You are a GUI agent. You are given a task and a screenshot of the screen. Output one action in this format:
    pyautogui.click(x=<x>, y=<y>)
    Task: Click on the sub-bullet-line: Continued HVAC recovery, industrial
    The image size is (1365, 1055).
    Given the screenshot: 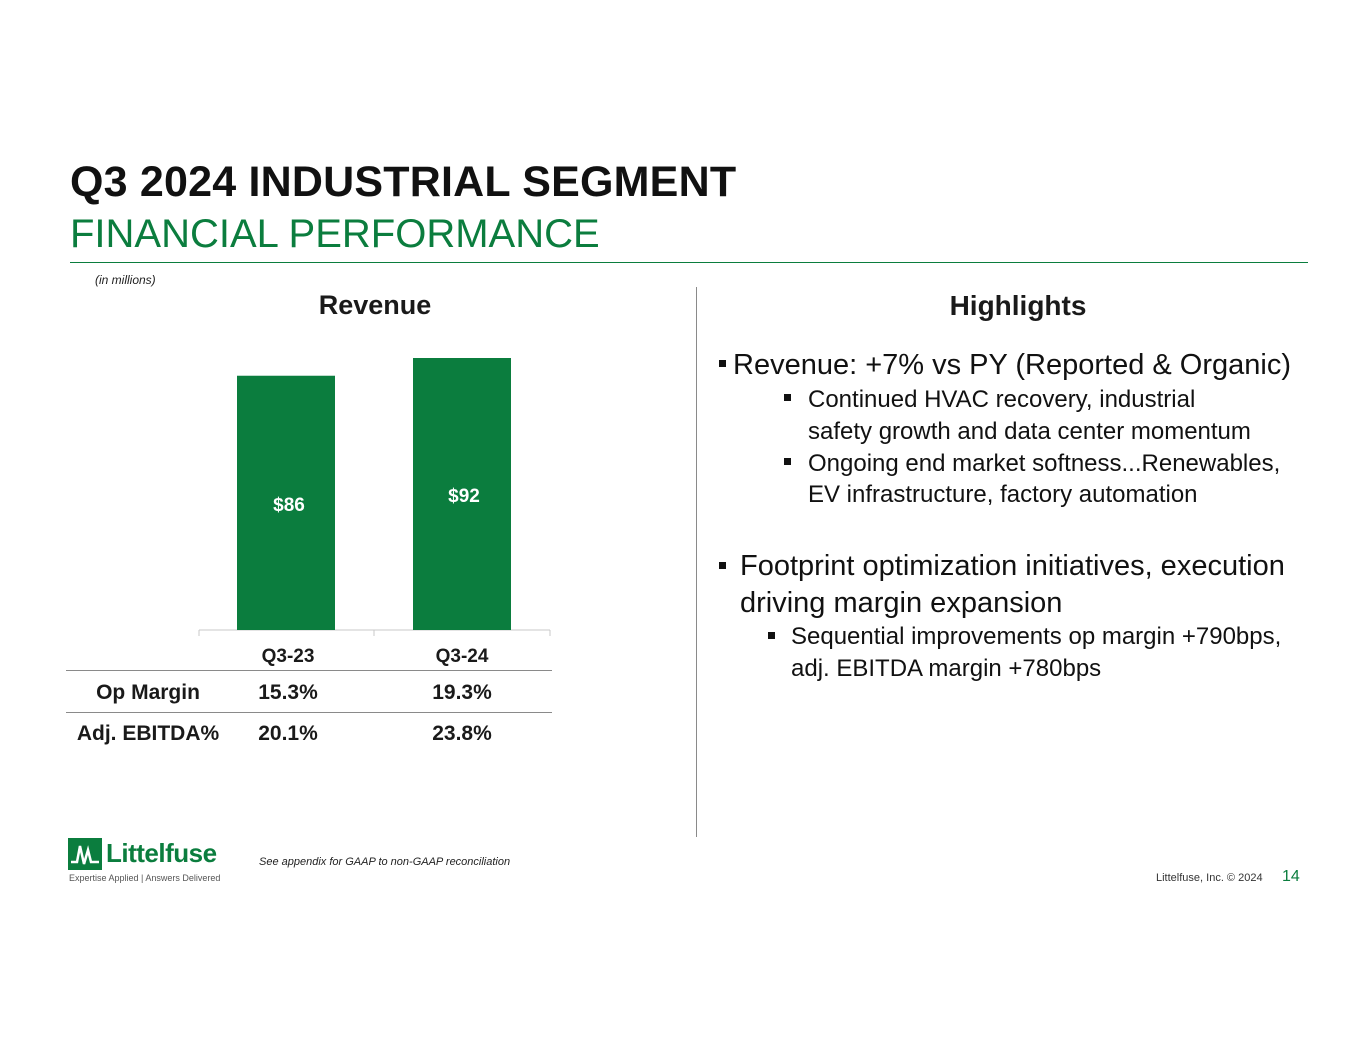 What is the action you would take?
    pyautogui.click(x=1002, y=399)
    